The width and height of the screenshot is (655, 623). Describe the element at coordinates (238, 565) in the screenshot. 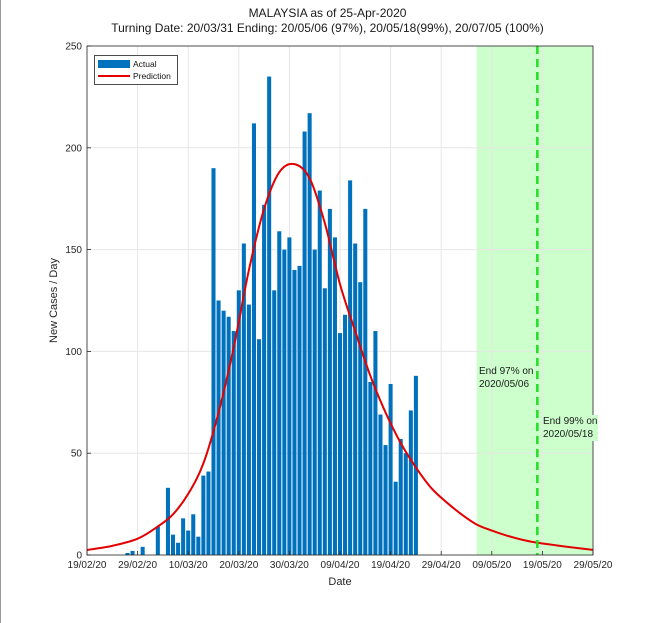

I see `x-tick-label: 20/03/20` at that location.